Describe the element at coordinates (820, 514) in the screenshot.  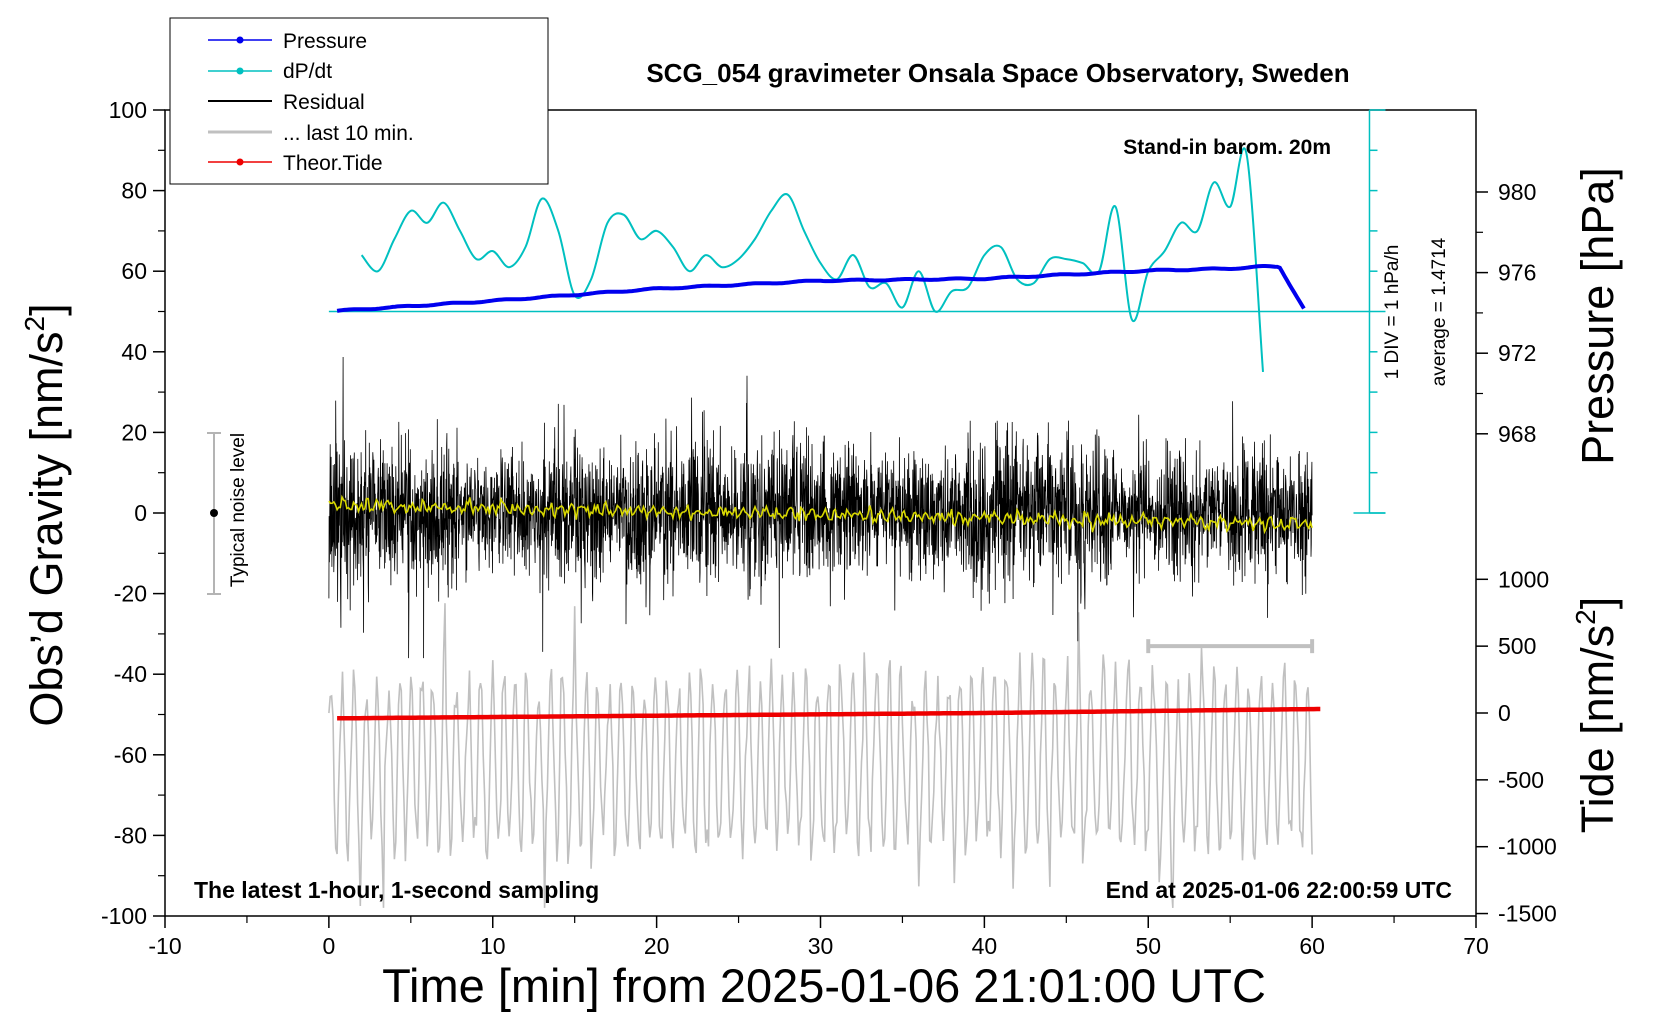
I see `residual-mean-trace` at that location.